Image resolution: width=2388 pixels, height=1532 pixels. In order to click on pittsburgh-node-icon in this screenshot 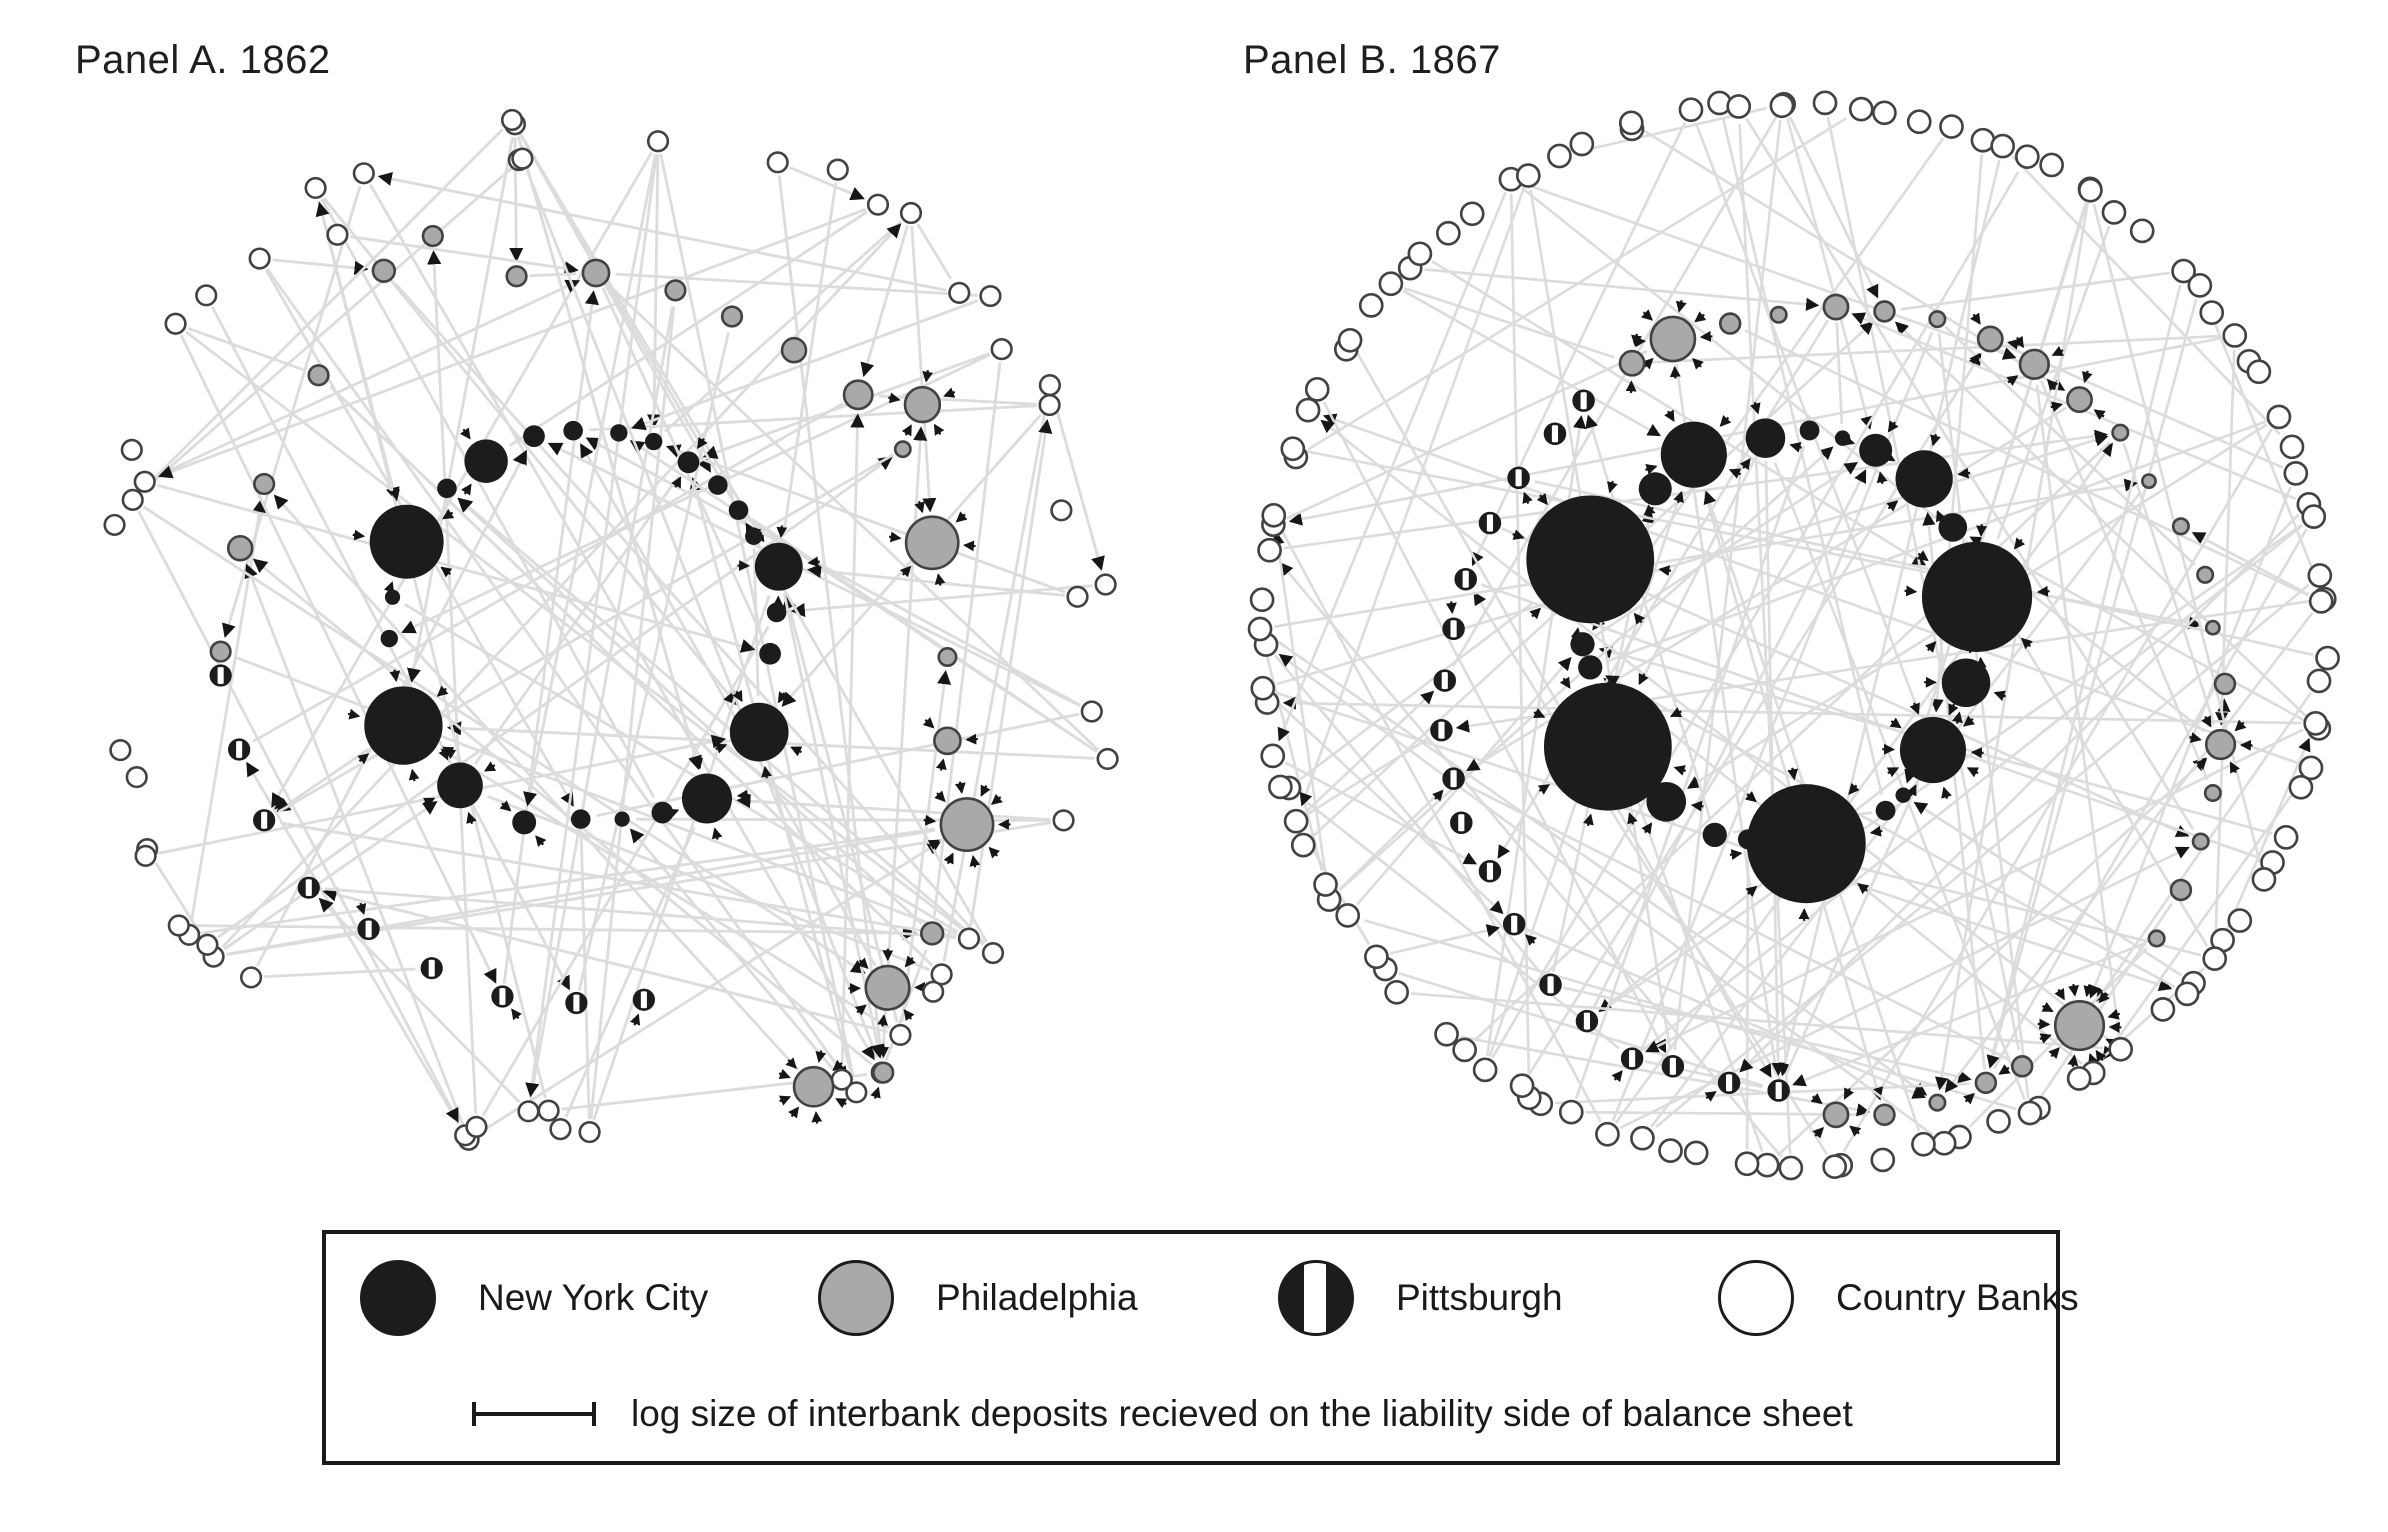, I will do `click(1316, 1298)`.